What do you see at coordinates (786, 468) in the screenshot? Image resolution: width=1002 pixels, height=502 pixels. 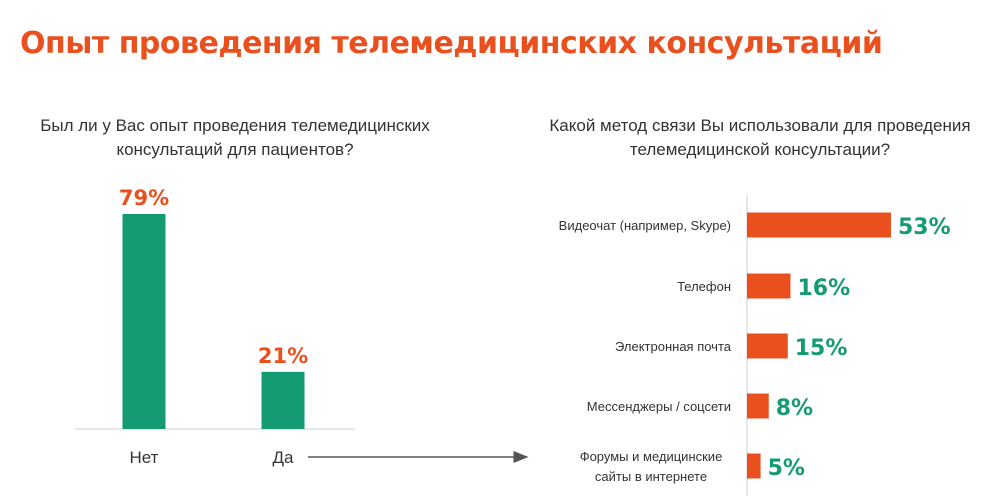 I see `right-bar-value-label: 5%` at bounding box center [786, 468].